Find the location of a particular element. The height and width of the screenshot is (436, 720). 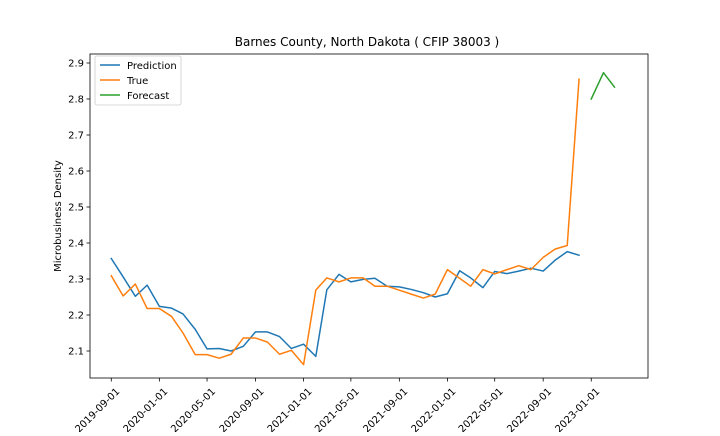

legend-box is located at coordinates (138, 80).